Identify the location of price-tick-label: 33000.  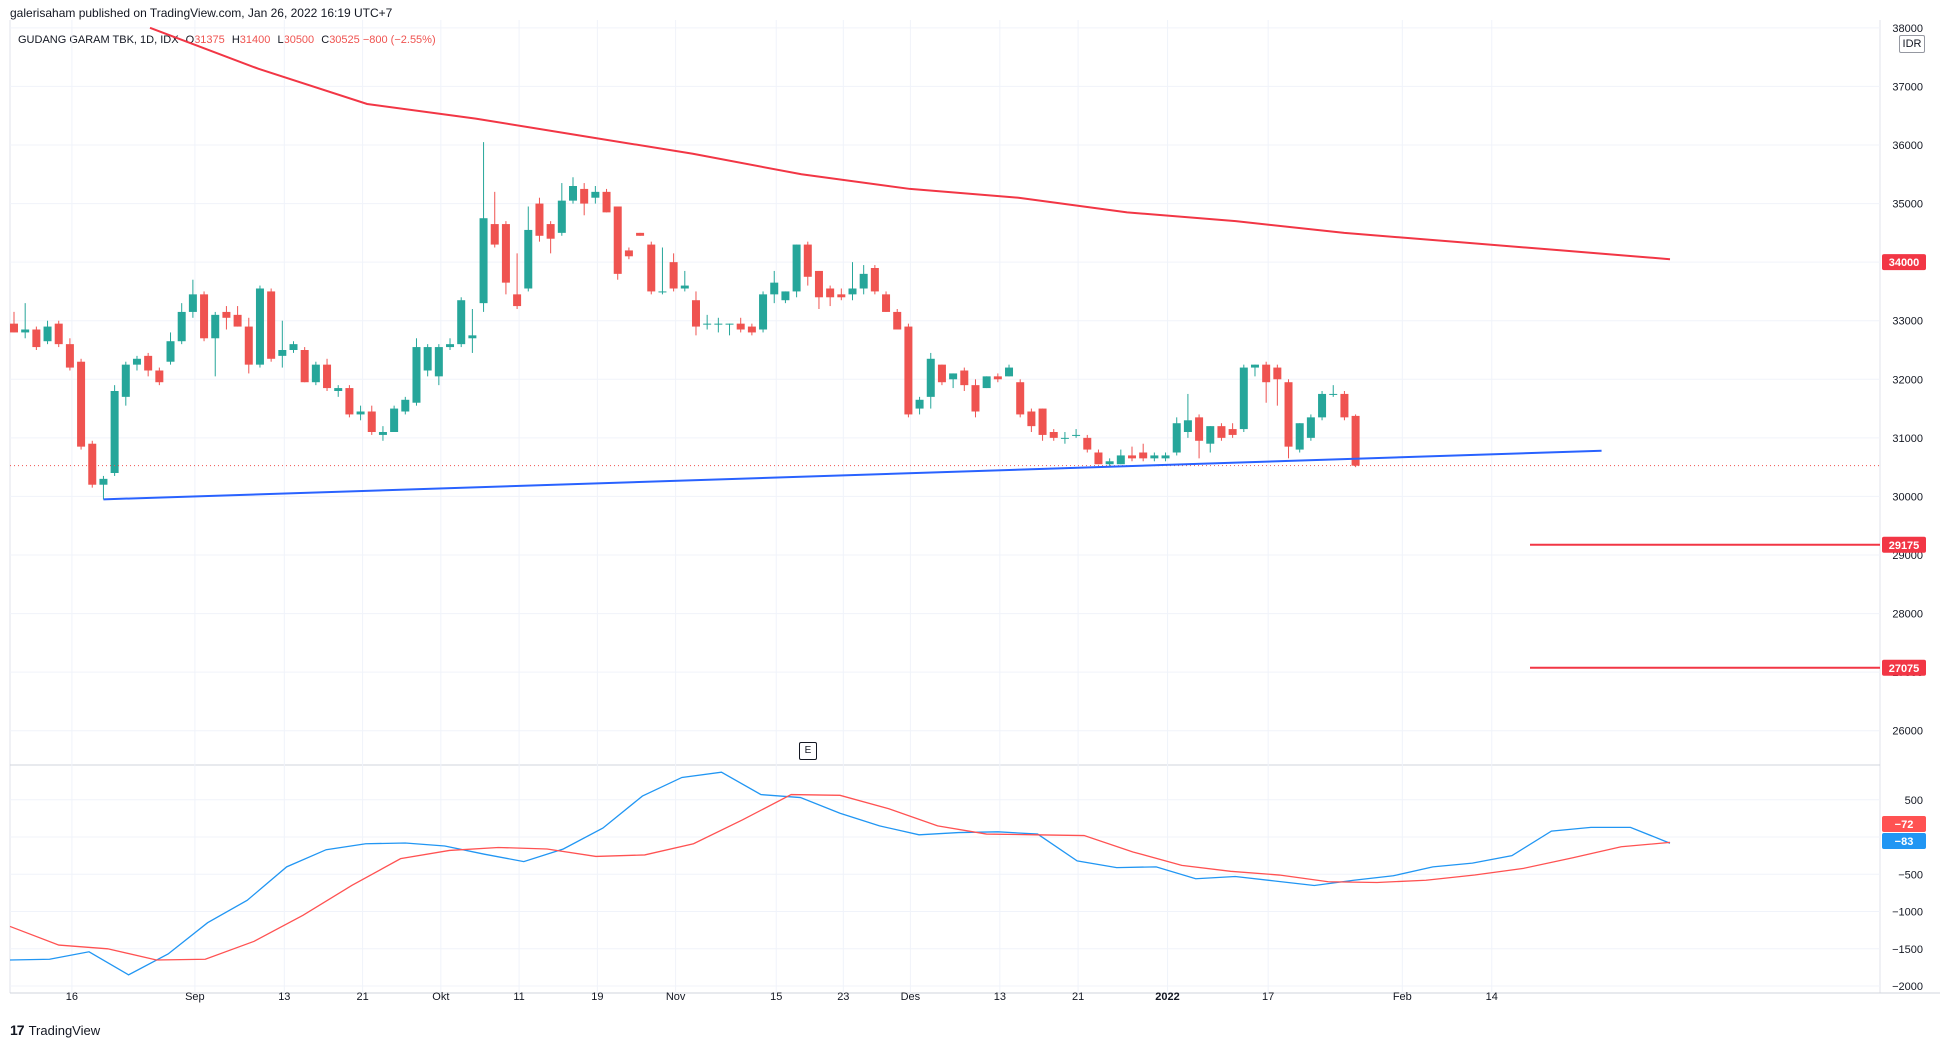
(1907, 322).